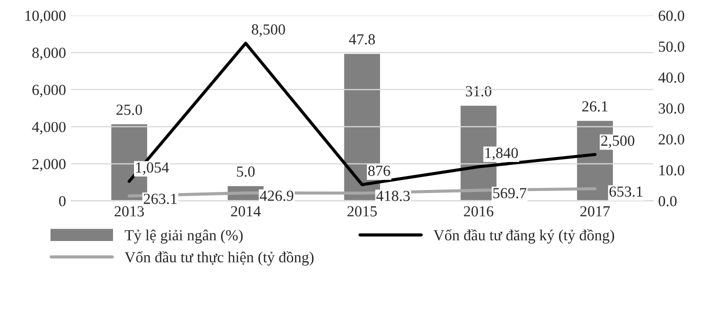 Image resolution: width=710 pixels, height=309 pixels. What do you see at coordinates (49, 128) in the screenshot?
I see `y-tick-label: 4,000` at bounding box center [49, 128].